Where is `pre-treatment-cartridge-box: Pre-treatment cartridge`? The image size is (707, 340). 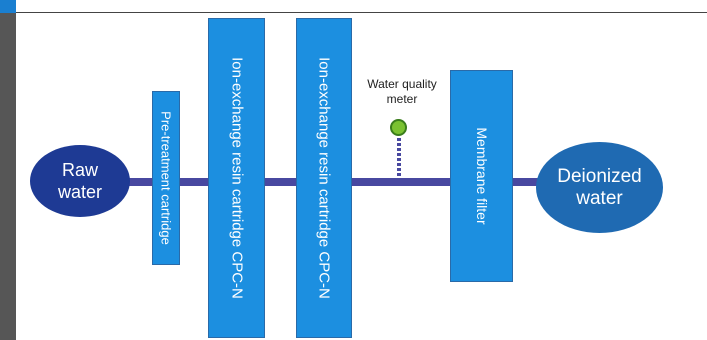
pre-treatment-cartridge-box: Pre-treatment cartridge is located at coordinates (166, 178).